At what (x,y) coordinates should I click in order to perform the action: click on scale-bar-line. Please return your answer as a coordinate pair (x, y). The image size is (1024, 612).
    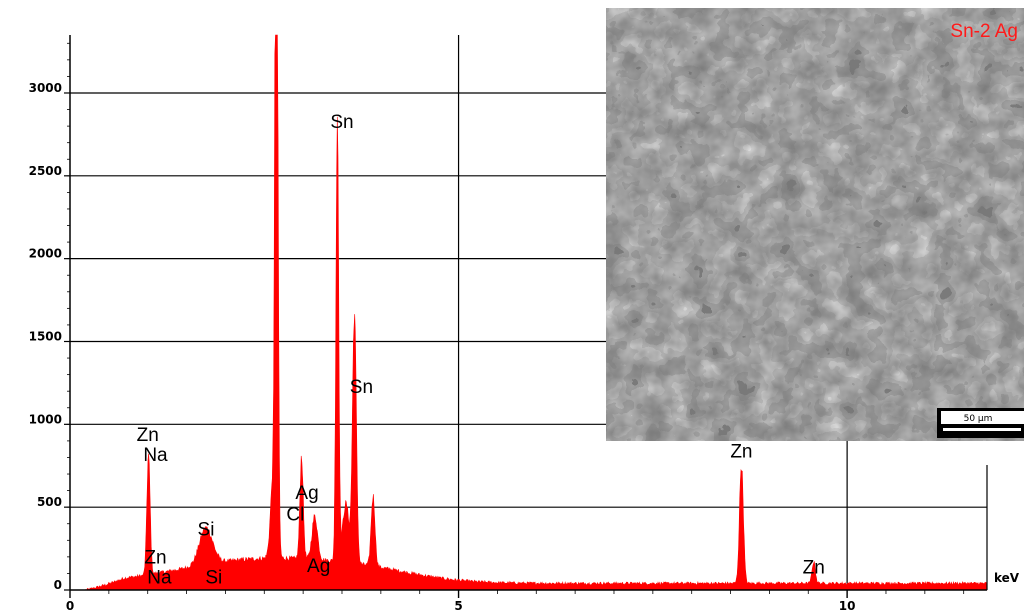
    Looking at the image, I should click on (982, 429).